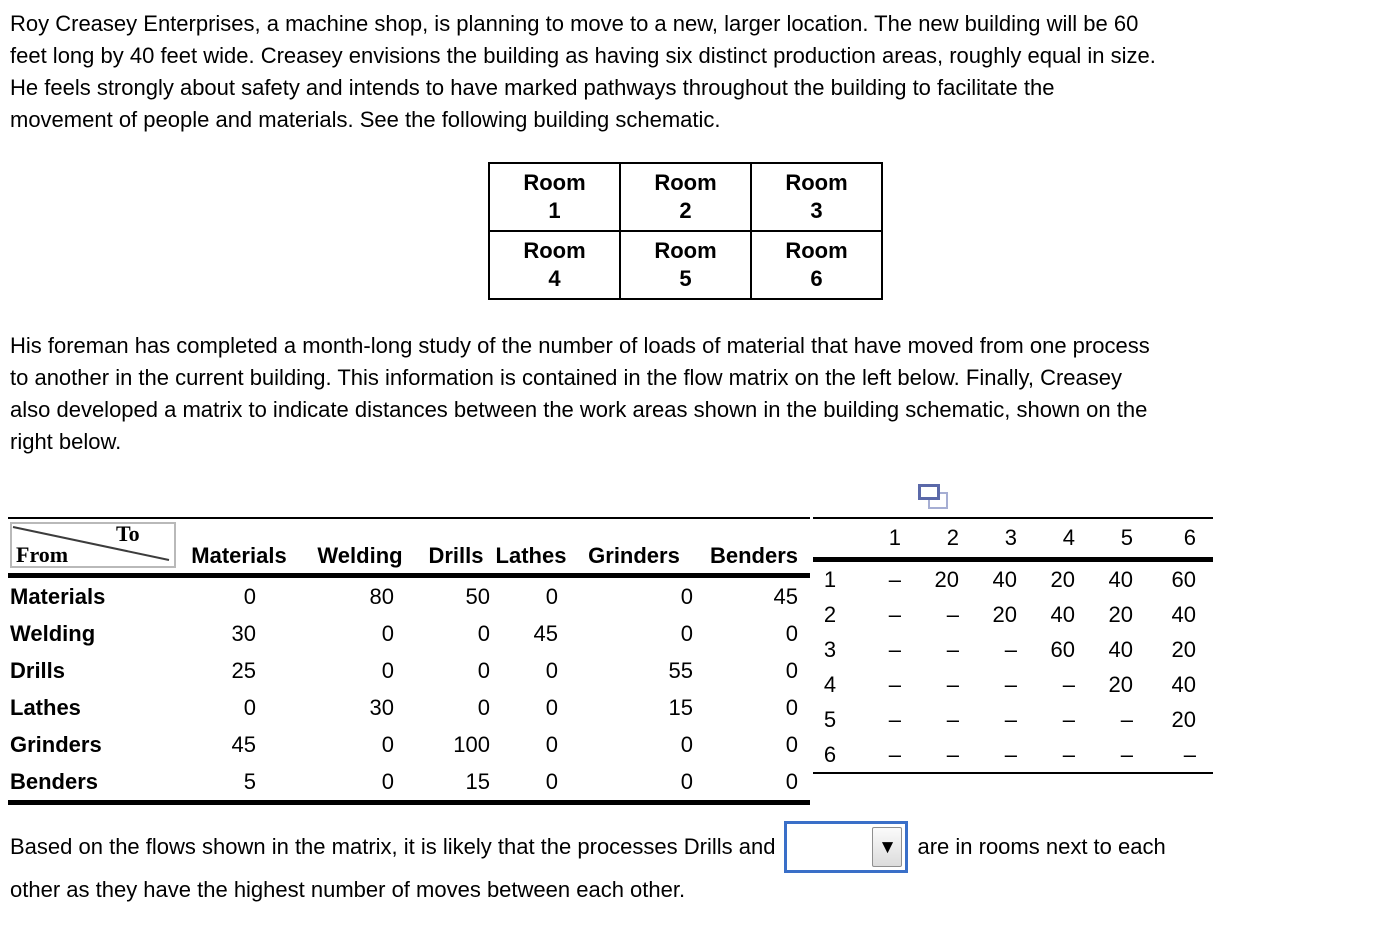  What do you see at coordinates (409, 670) in the screenshot?
I see `table-row: Drills 25 0 0 0 55 0` at bounding box center [409, 670].